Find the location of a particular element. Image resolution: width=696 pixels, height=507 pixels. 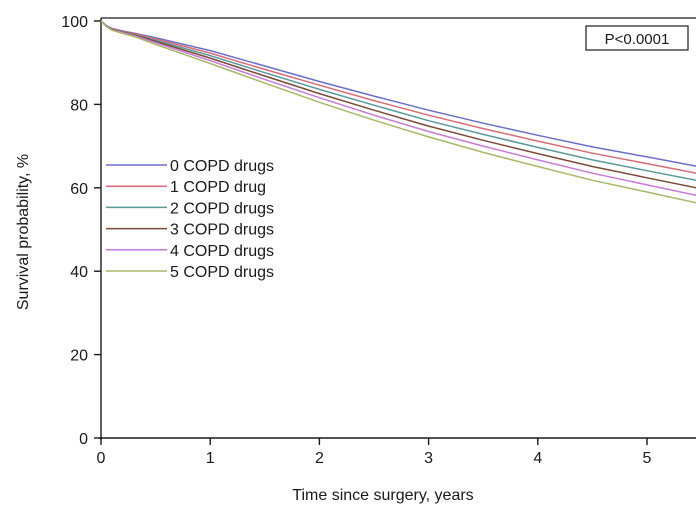

legend-label-1: 1 COPD drug is located at coordinates (218, 187).